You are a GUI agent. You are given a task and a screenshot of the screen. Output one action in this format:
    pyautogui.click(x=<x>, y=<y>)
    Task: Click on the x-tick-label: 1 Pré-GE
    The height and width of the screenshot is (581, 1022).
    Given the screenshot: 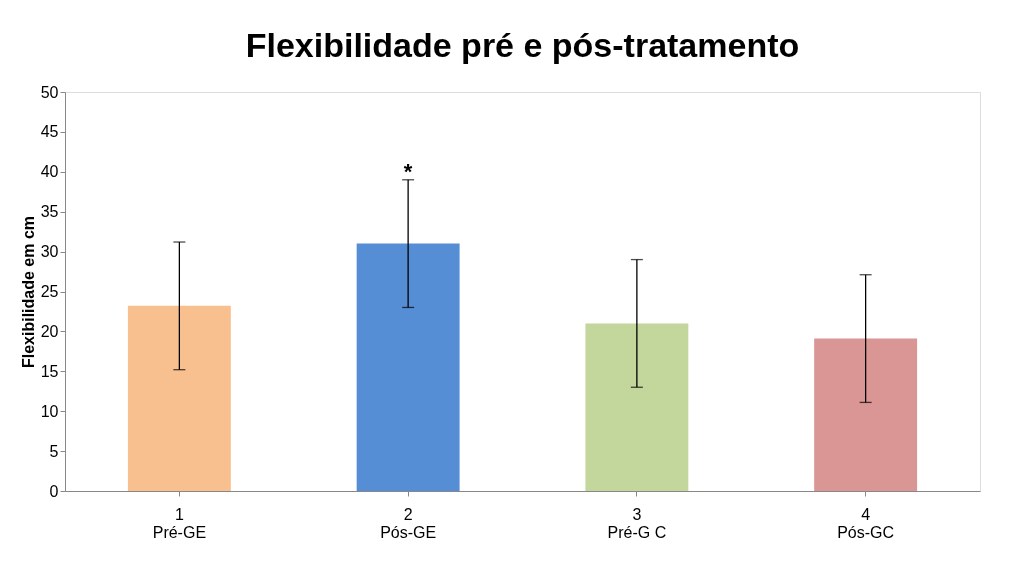 What is the action you would take?
    pyautogui.click(x=179, y=523)
    